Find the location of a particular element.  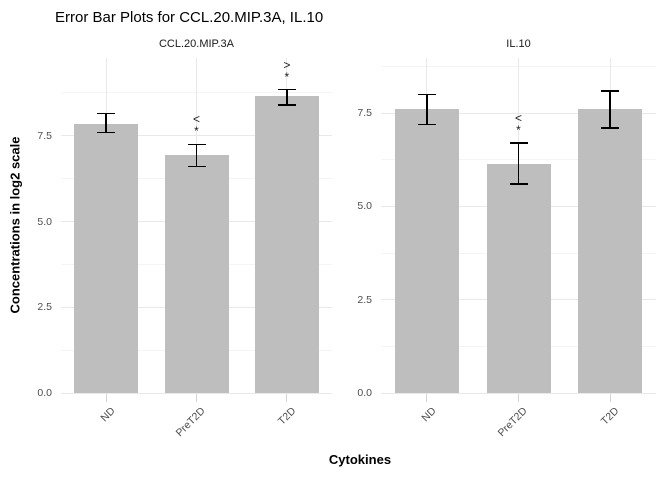

significance-direction-label: > is located at coordinates (287, 64).